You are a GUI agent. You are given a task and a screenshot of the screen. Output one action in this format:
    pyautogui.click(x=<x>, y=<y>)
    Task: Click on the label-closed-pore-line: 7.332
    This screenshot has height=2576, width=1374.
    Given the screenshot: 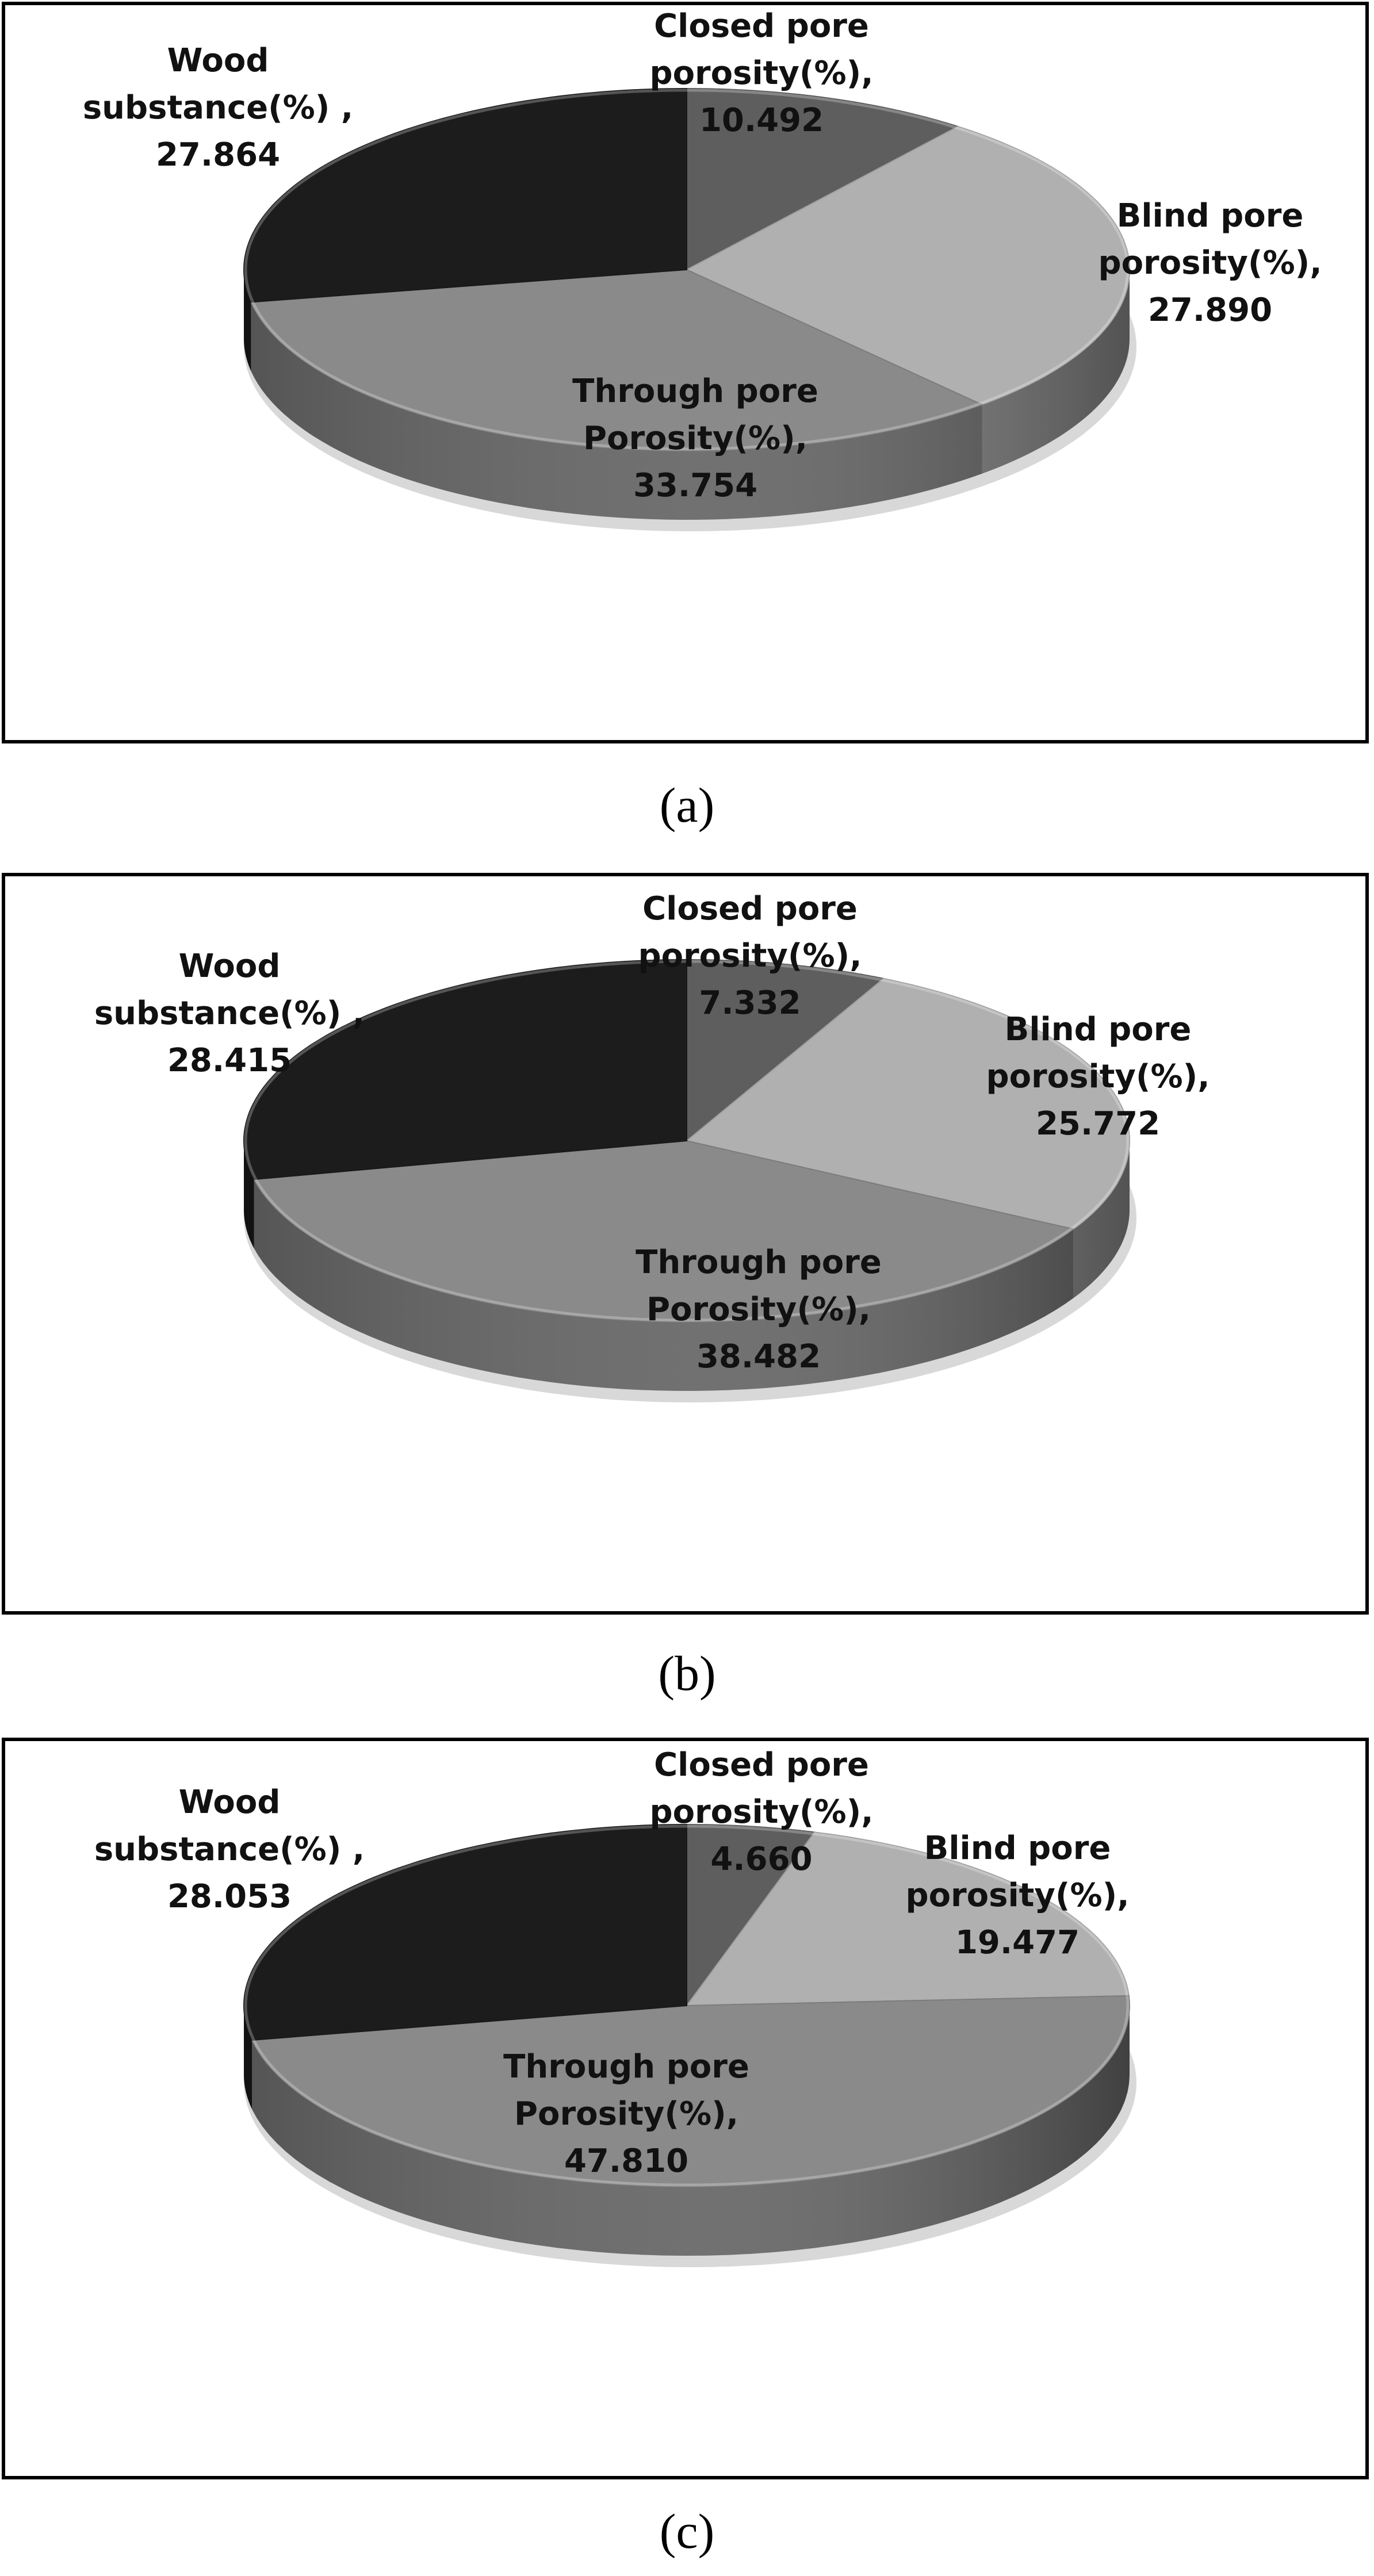 What is the action you would take?
    pyautogui.click(x=750, y=1003)
    